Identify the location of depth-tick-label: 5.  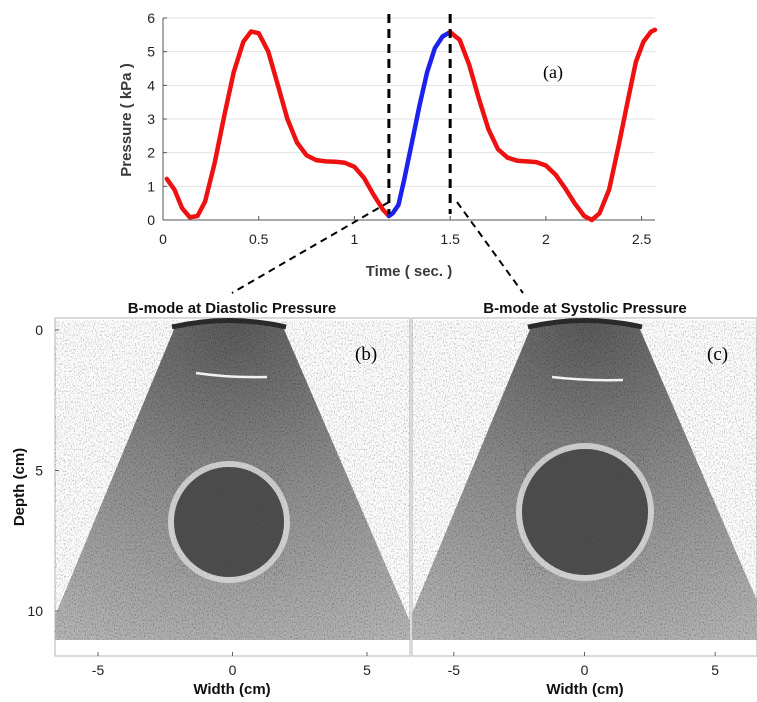
(39, 471).